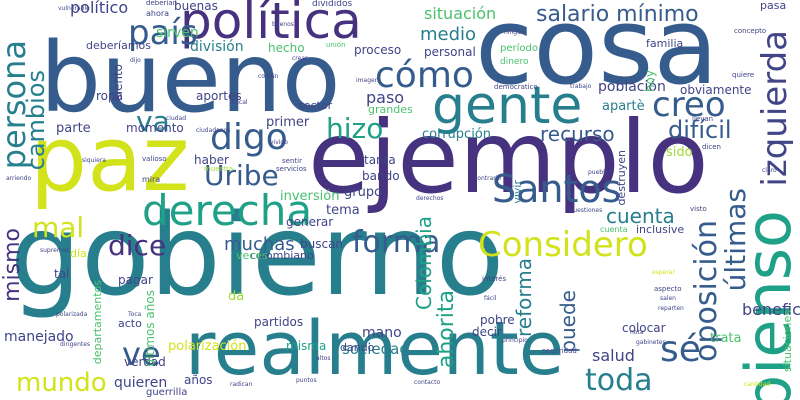  Describe the element at coordinates (698, 209) in the screenshot. I see `word: visto` at that location.